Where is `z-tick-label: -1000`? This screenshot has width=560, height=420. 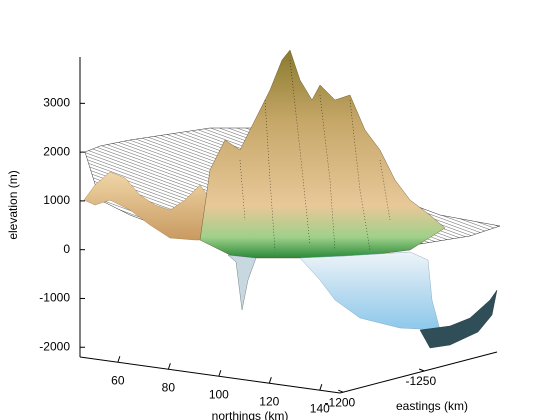
z-tick-label: -1000 is located at coordinates (54, 298).